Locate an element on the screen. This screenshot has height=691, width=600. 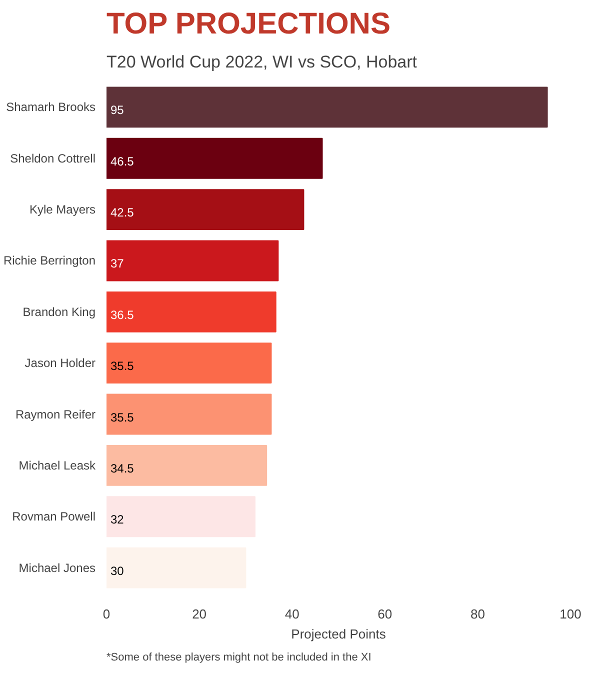
data-label: 37 is located at coordinates (117, 263).